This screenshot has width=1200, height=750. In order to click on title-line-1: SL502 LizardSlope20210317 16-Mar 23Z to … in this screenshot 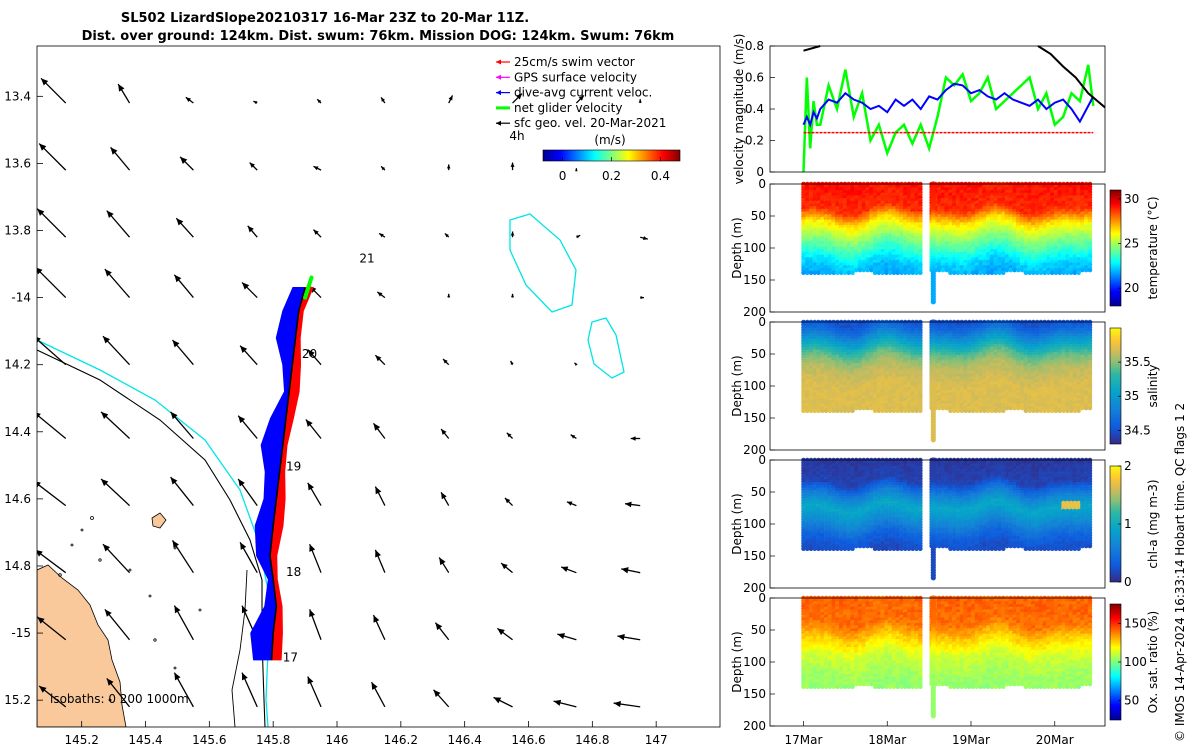, I will do `click(325, 18)`.